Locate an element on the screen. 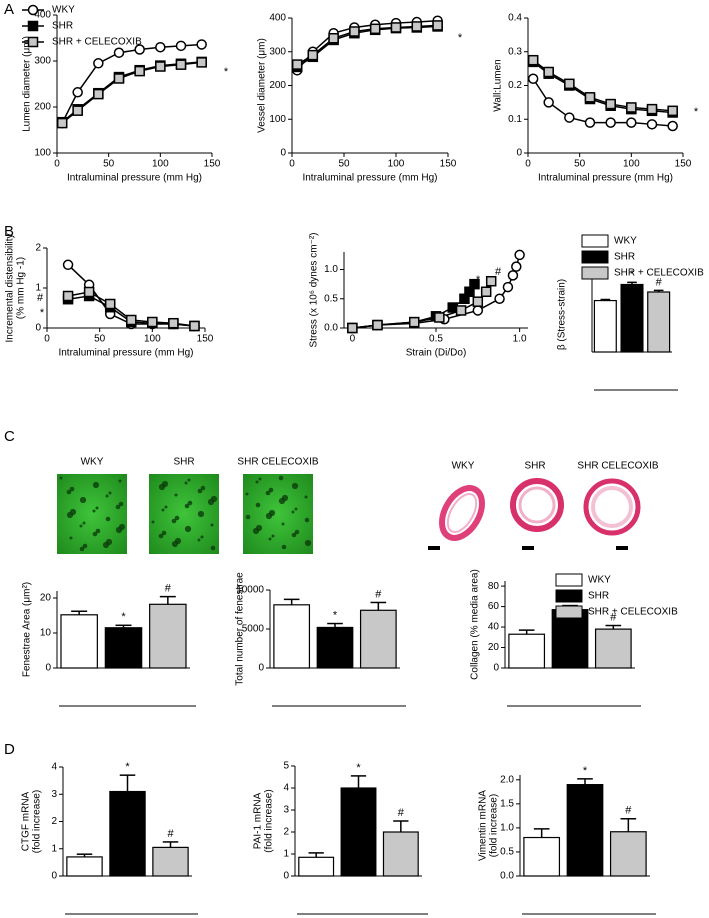  y-tick-label: 10000 is located at coordinates (250, 590).